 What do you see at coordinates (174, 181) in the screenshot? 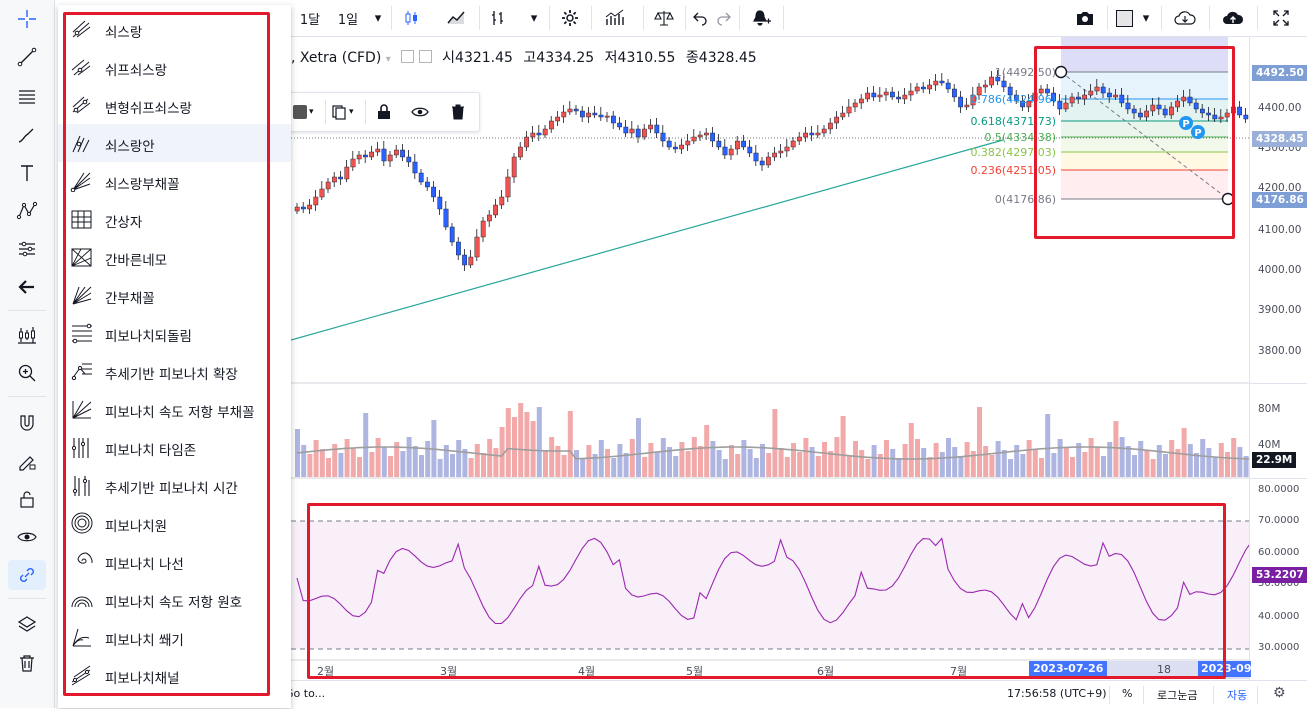
I see `menu-item-pitchfan: 쇠스랑부채꼴` at bounding box center [174, 181].